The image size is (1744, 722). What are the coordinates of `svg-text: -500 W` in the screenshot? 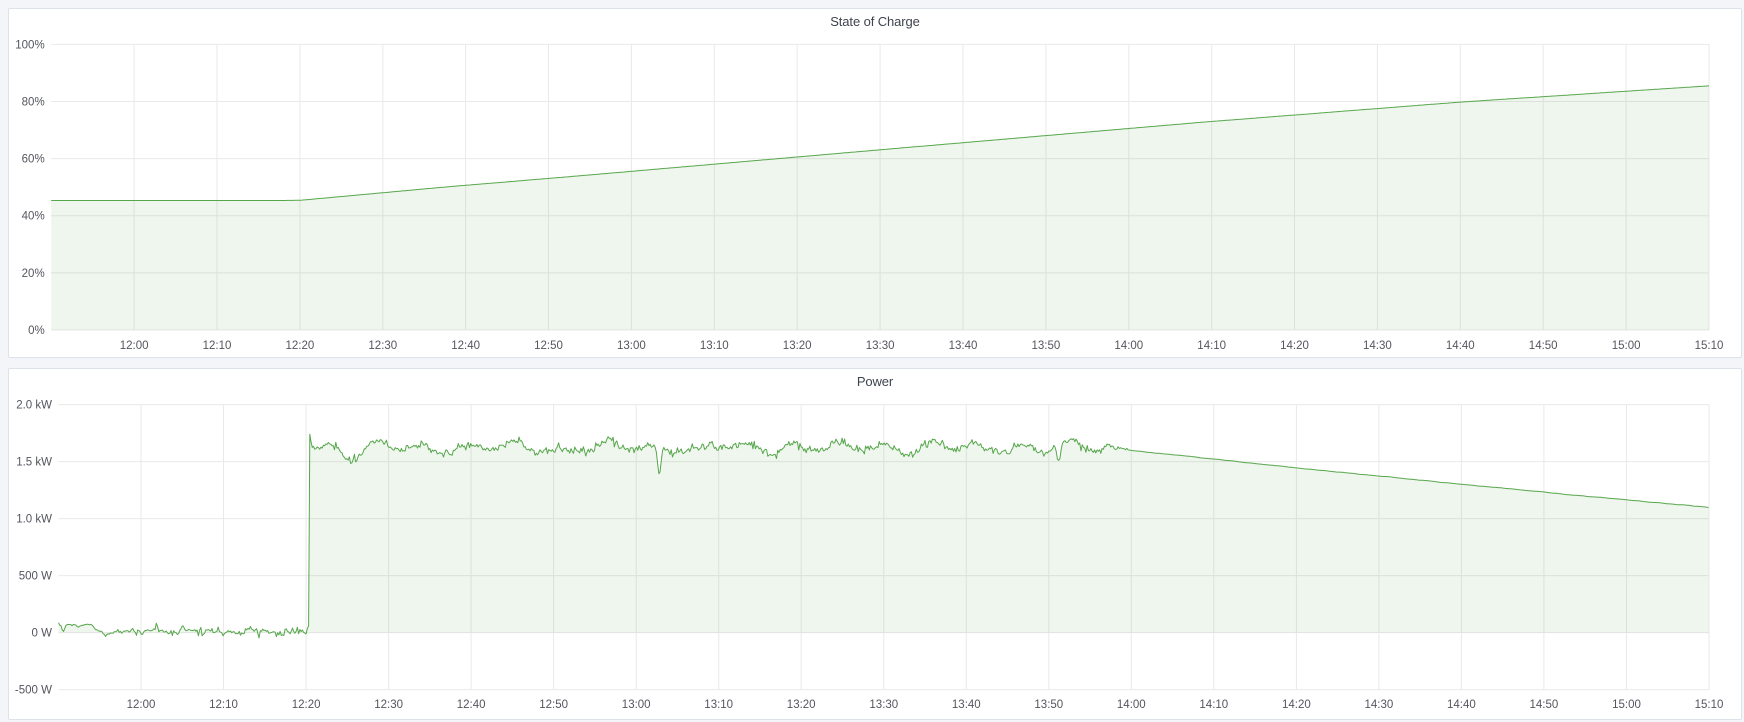 It's located at (33, 691).